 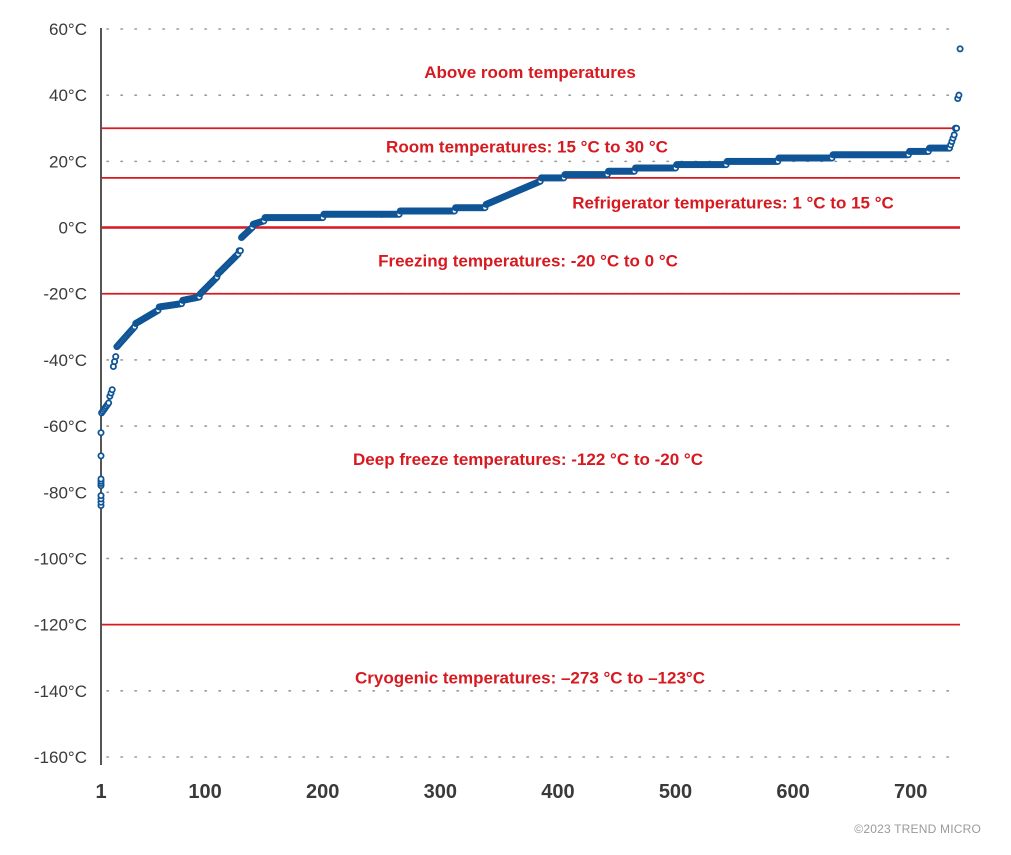 What do you see at coordinates (733, 203) in the screenshot?
I see `zone-label: Refrigerator temperatures: 1 °C to 15 °C` at bounding box center [733, 203].